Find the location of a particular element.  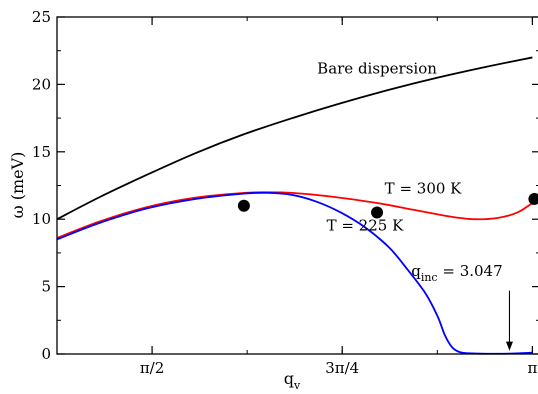

x-tick-label: 3π/4 is located at coordinates (342, 368).